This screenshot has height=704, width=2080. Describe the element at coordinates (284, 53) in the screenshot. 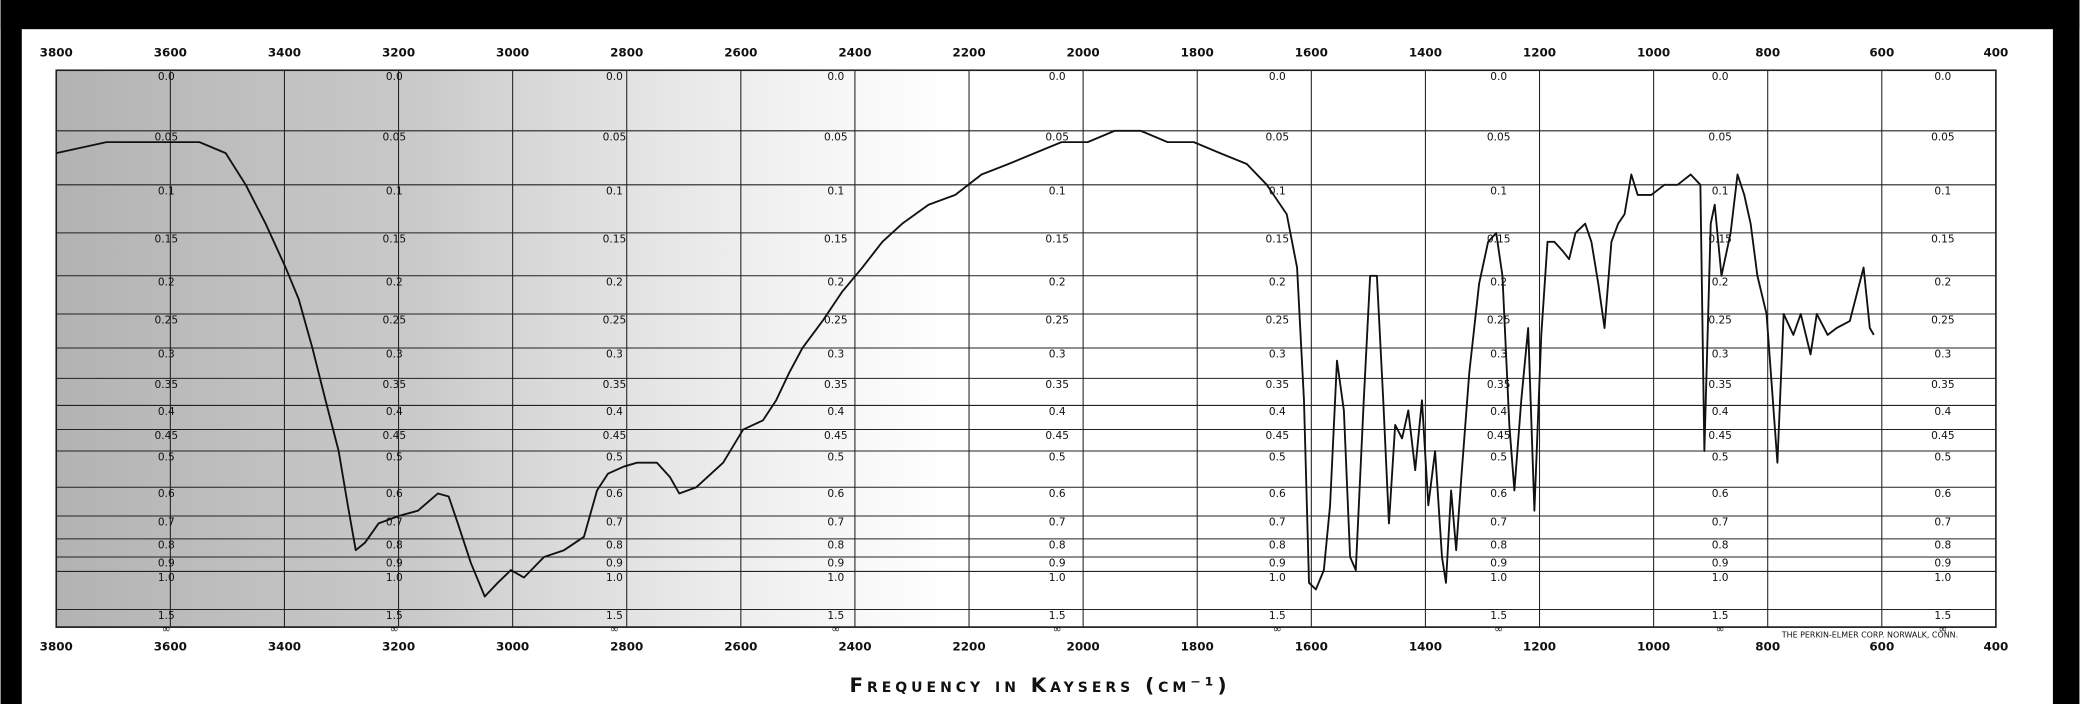

I see `x-tick-label: 3400` at that location.